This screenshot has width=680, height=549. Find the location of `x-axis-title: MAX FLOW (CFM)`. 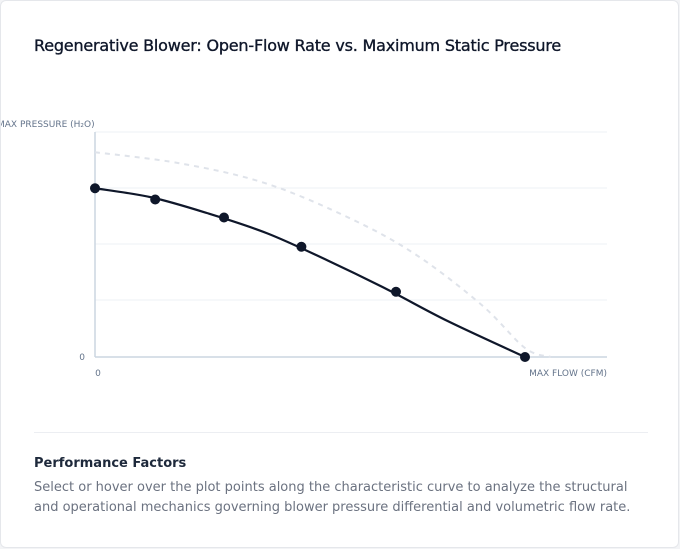

x-axis-title: MAX FLOW (CFM) is located at coordinates (568, 374).